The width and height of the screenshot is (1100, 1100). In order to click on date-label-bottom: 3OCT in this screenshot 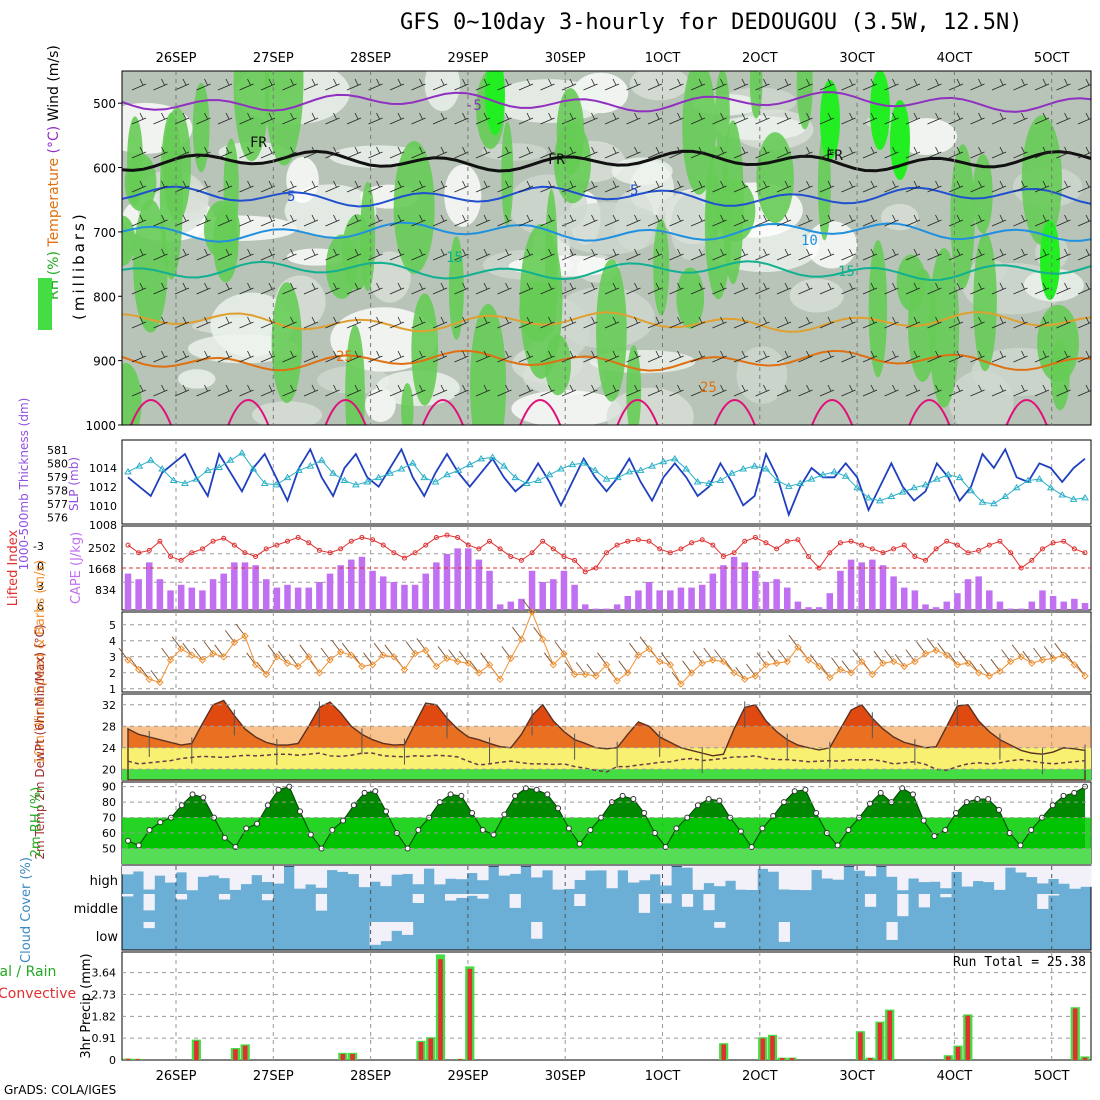, I will do `click(857, 1076)`.